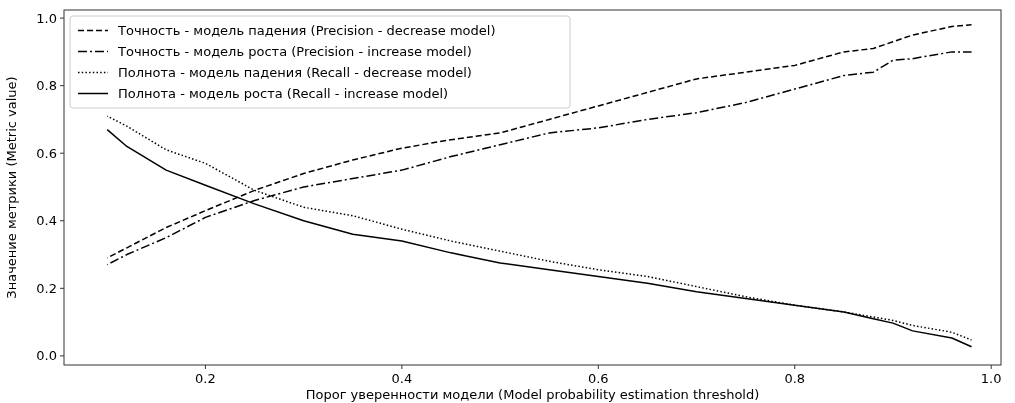 This screenshot has height=403, width=1015. I want to click on y-tick-label: 0.4, so click(46, 221).